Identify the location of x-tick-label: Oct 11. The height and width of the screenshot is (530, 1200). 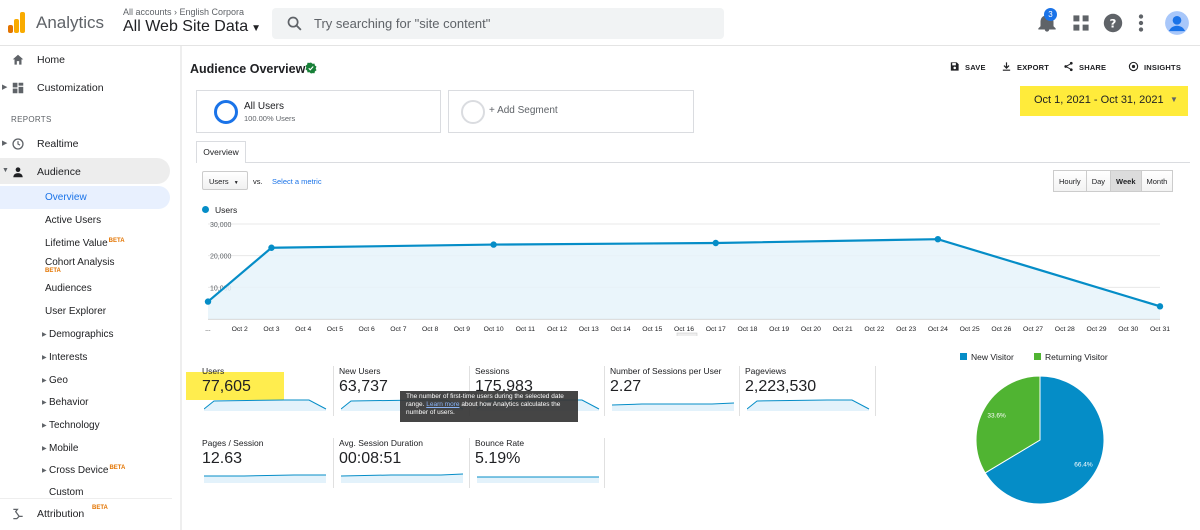
(526, 329).